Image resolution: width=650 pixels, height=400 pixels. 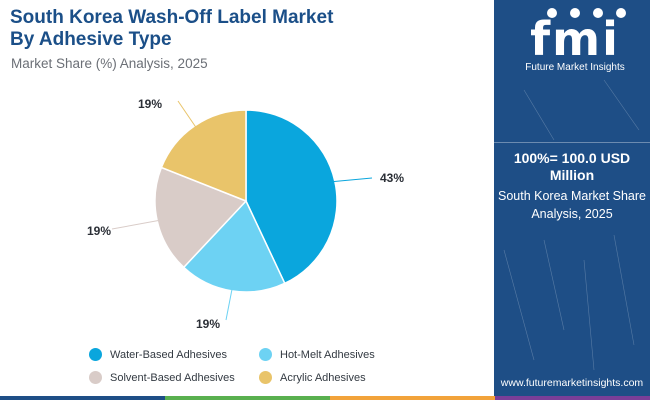 I want to click on logo-text: fmi, so click(x=575, y=39).